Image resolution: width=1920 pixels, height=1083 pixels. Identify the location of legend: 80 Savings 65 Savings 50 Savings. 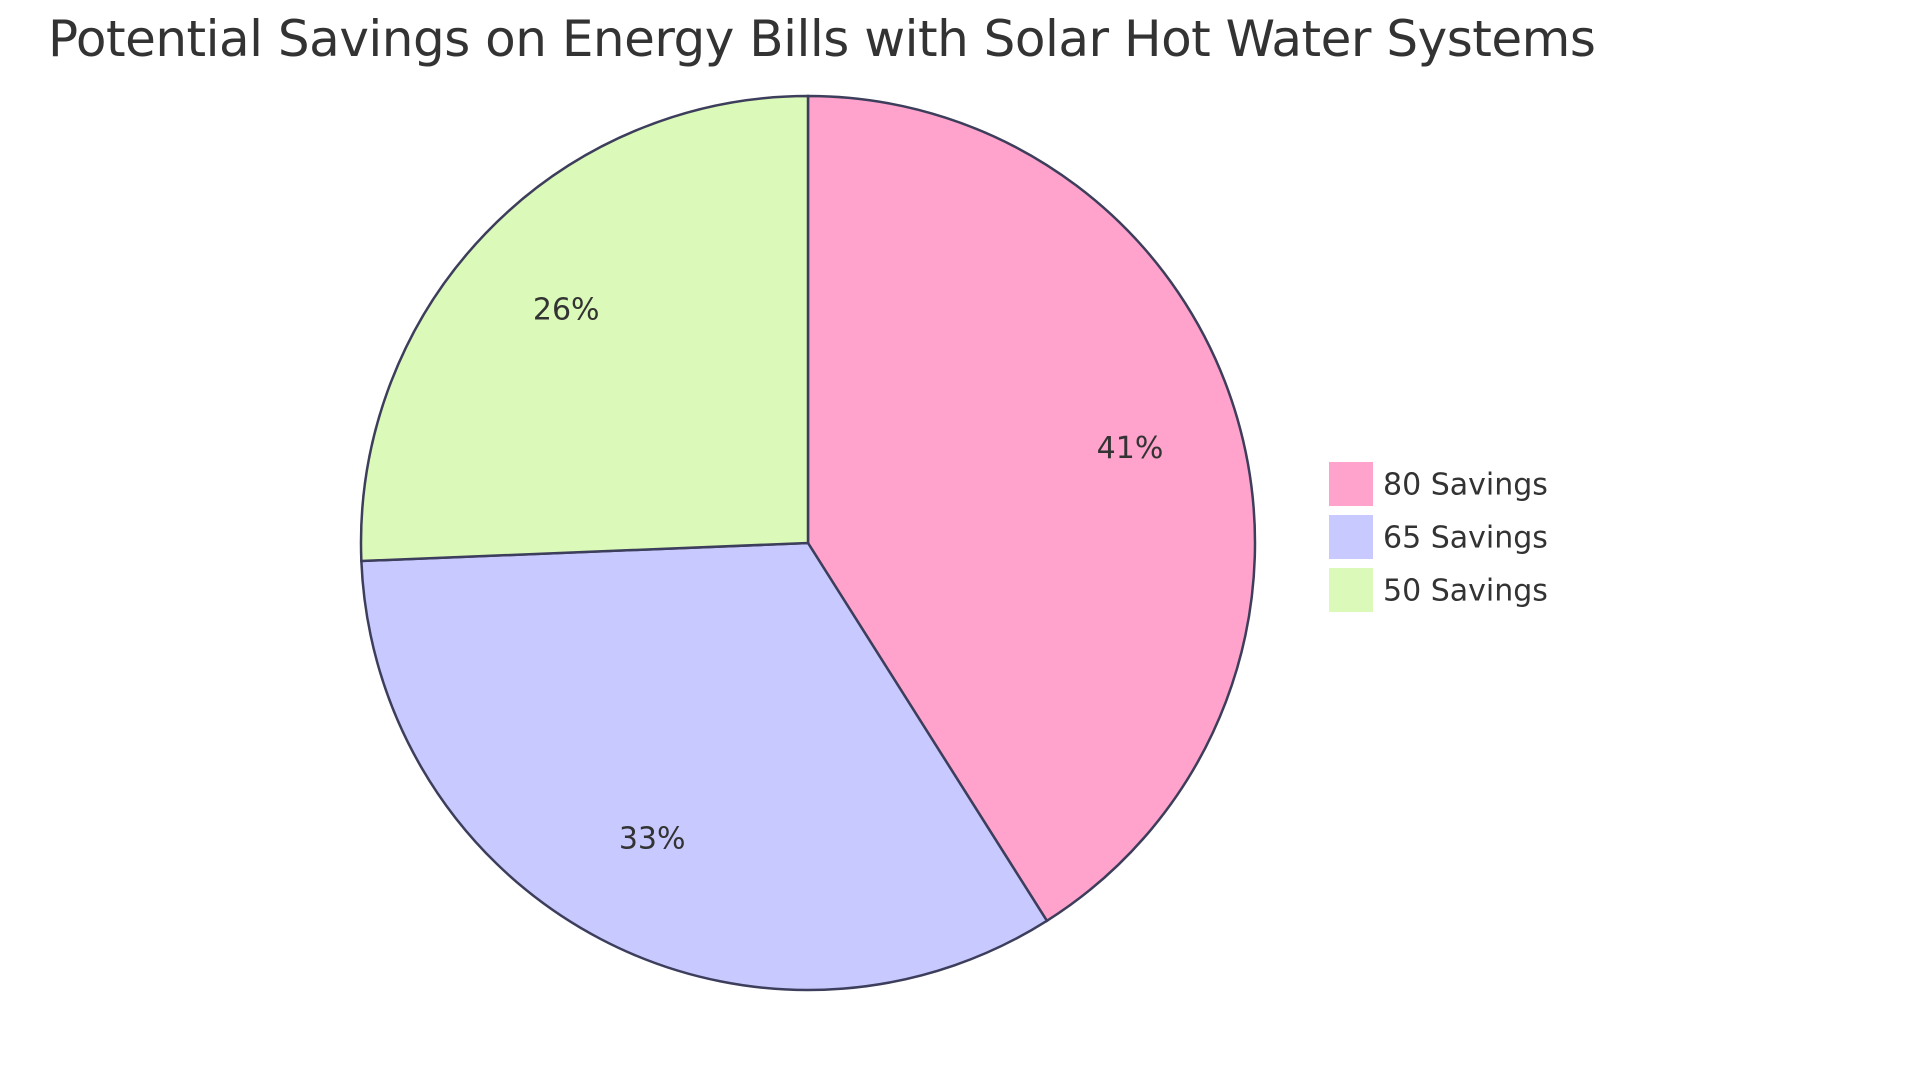
(1438, 537).